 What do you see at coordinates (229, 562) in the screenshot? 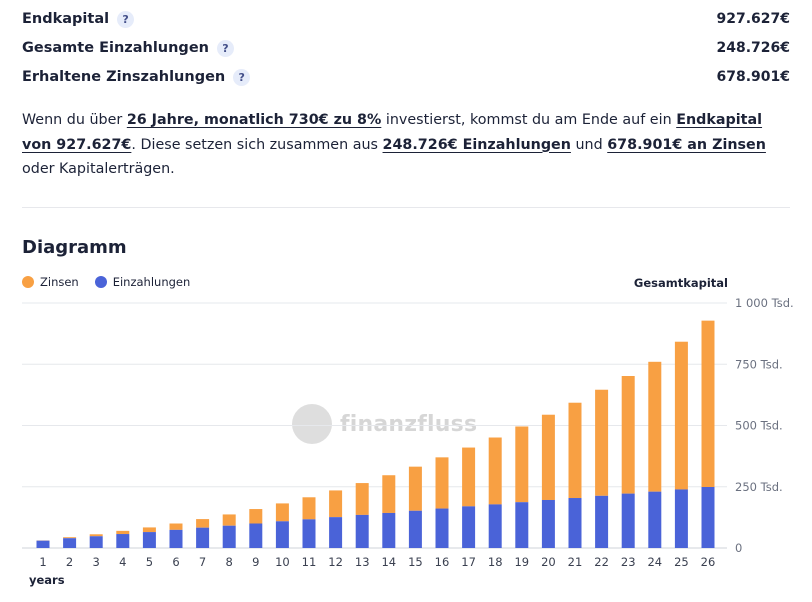
I see `x-tick-label: 8` at bounding box center [229, 562].